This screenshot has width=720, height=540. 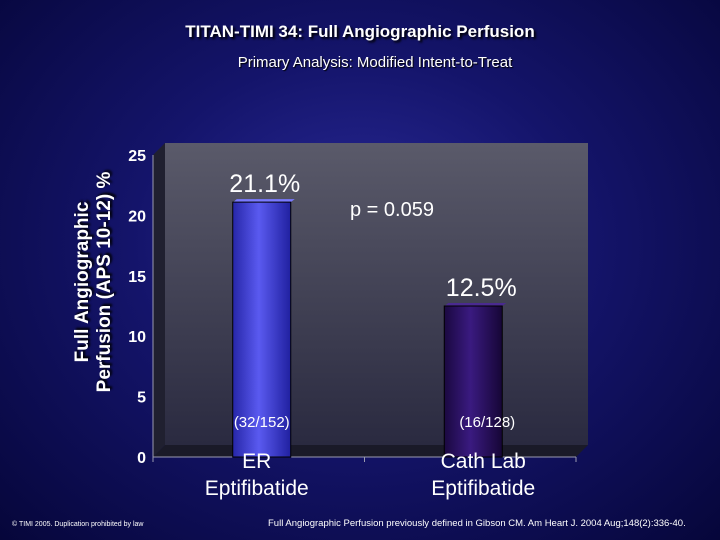 What do you see at coordinates (392, 210) in the screenshot?
I see `p-value-label: p = 0.059` at bounding box center [392, 210].